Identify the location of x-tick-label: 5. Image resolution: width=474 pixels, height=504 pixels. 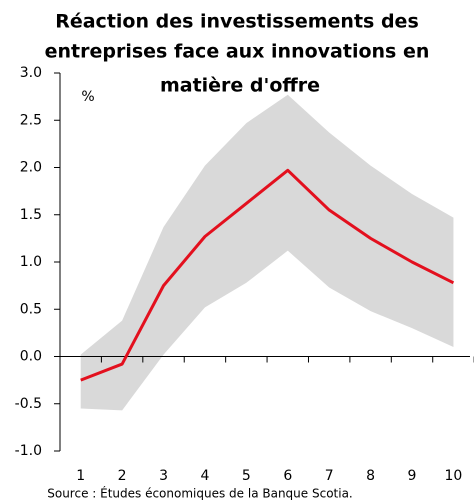
(246, 476).